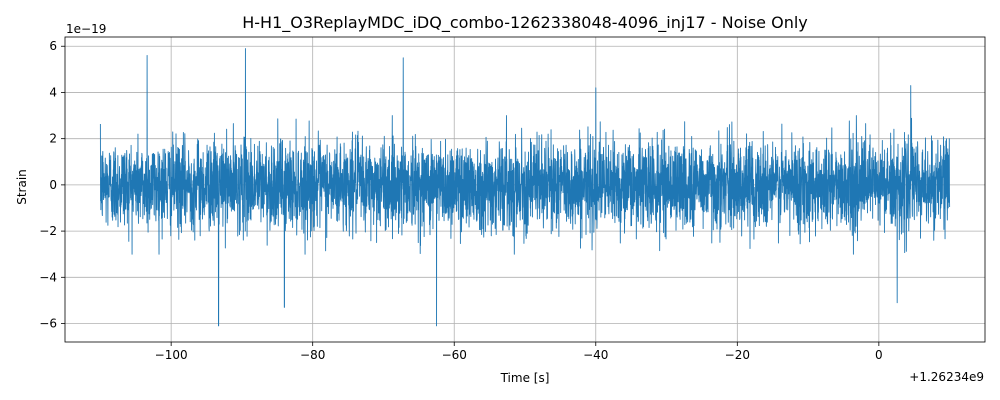 This screenshot has height=400, width=1000. Describe the element at coordinates (48, 277) in the screenshot. I see `y-tick-label: −4` at that location.